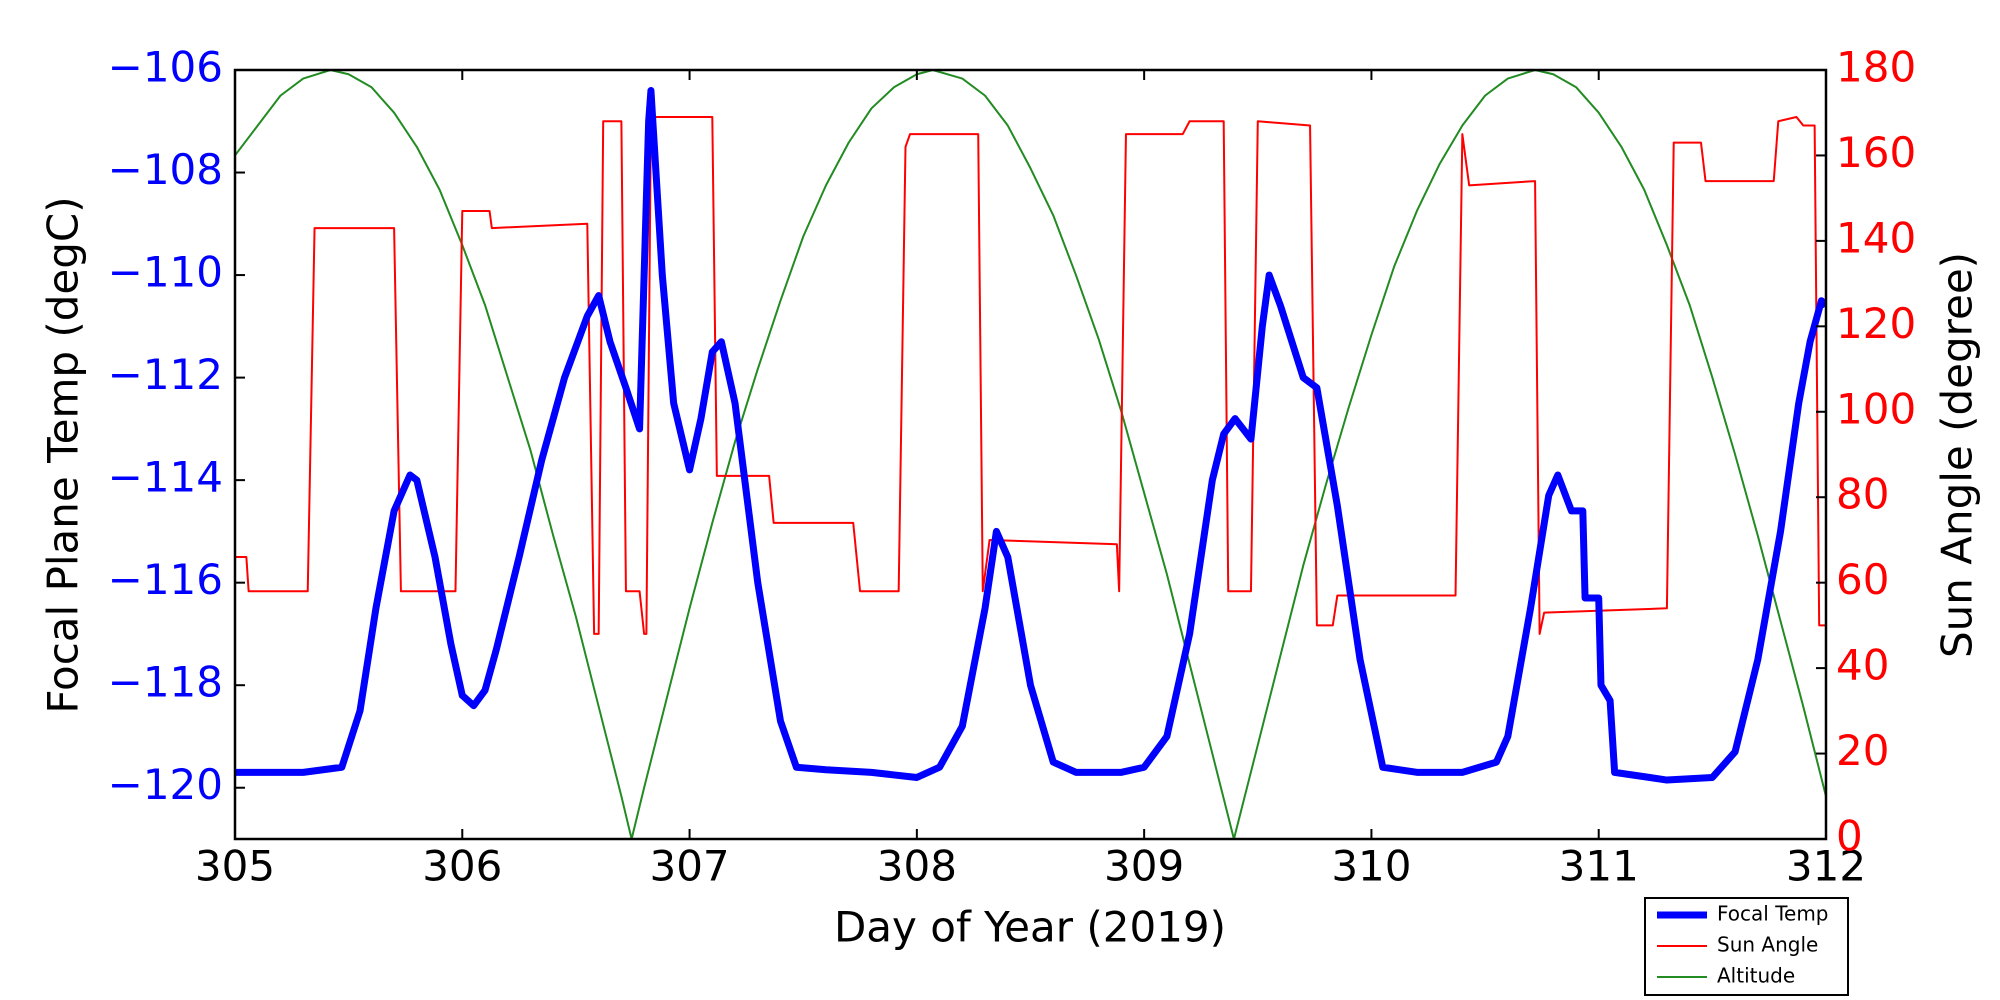  What do you see at coordinates (1876, 237) in the screenshot?
I see `y2-tick-label: 140` at bounding box center [1876, 237].